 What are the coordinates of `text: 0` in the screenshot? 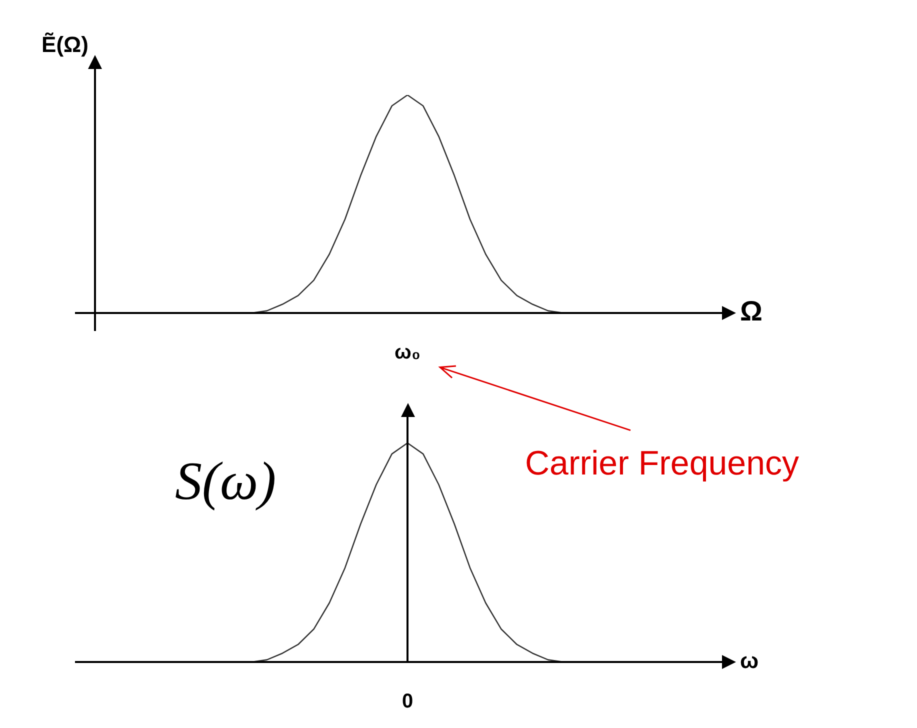 It's located at (408, 701).